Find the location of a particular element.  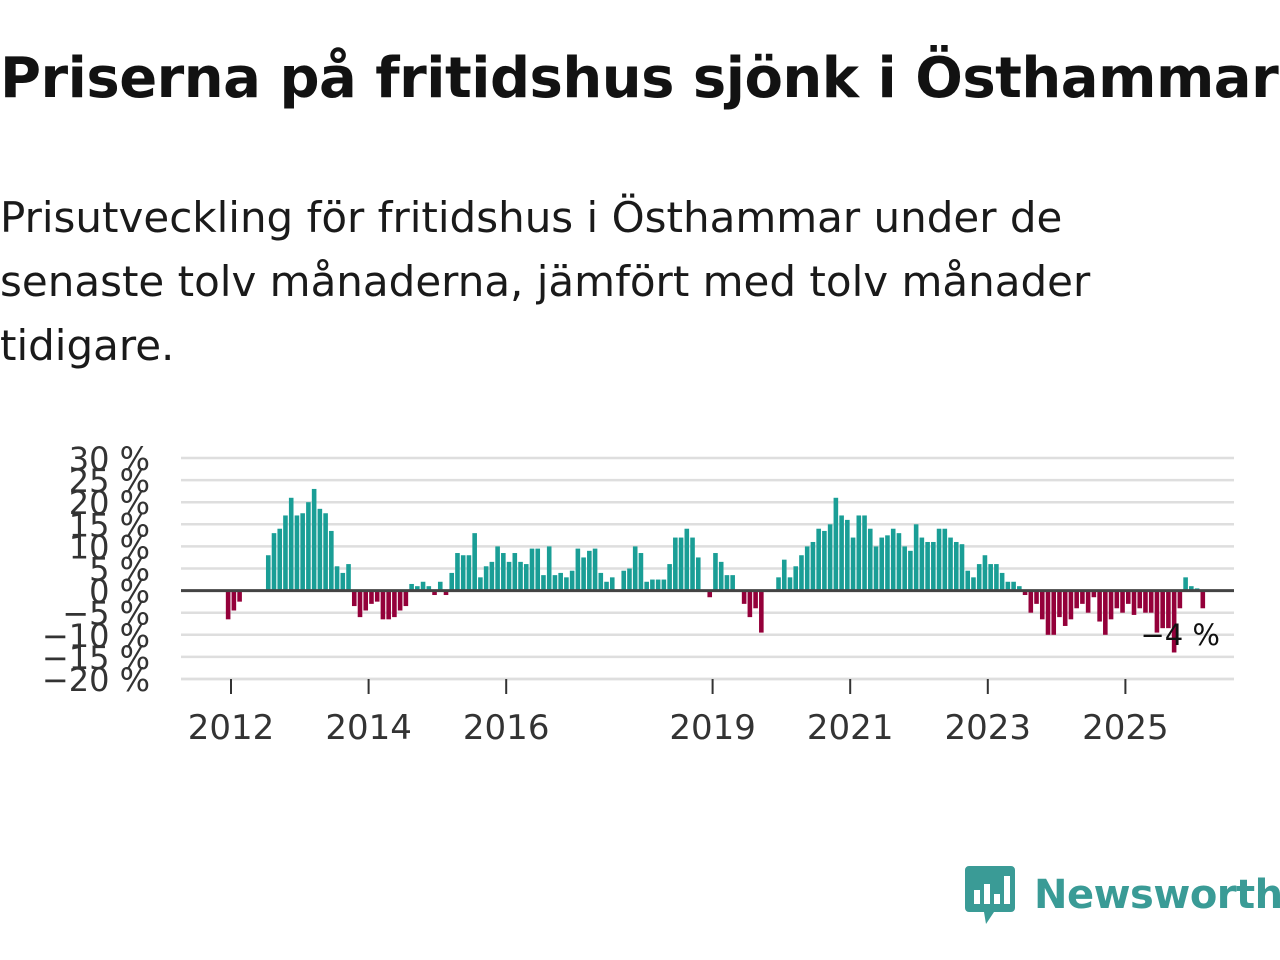

y-tick-label: 25 % is located at coordinates (109, 481).